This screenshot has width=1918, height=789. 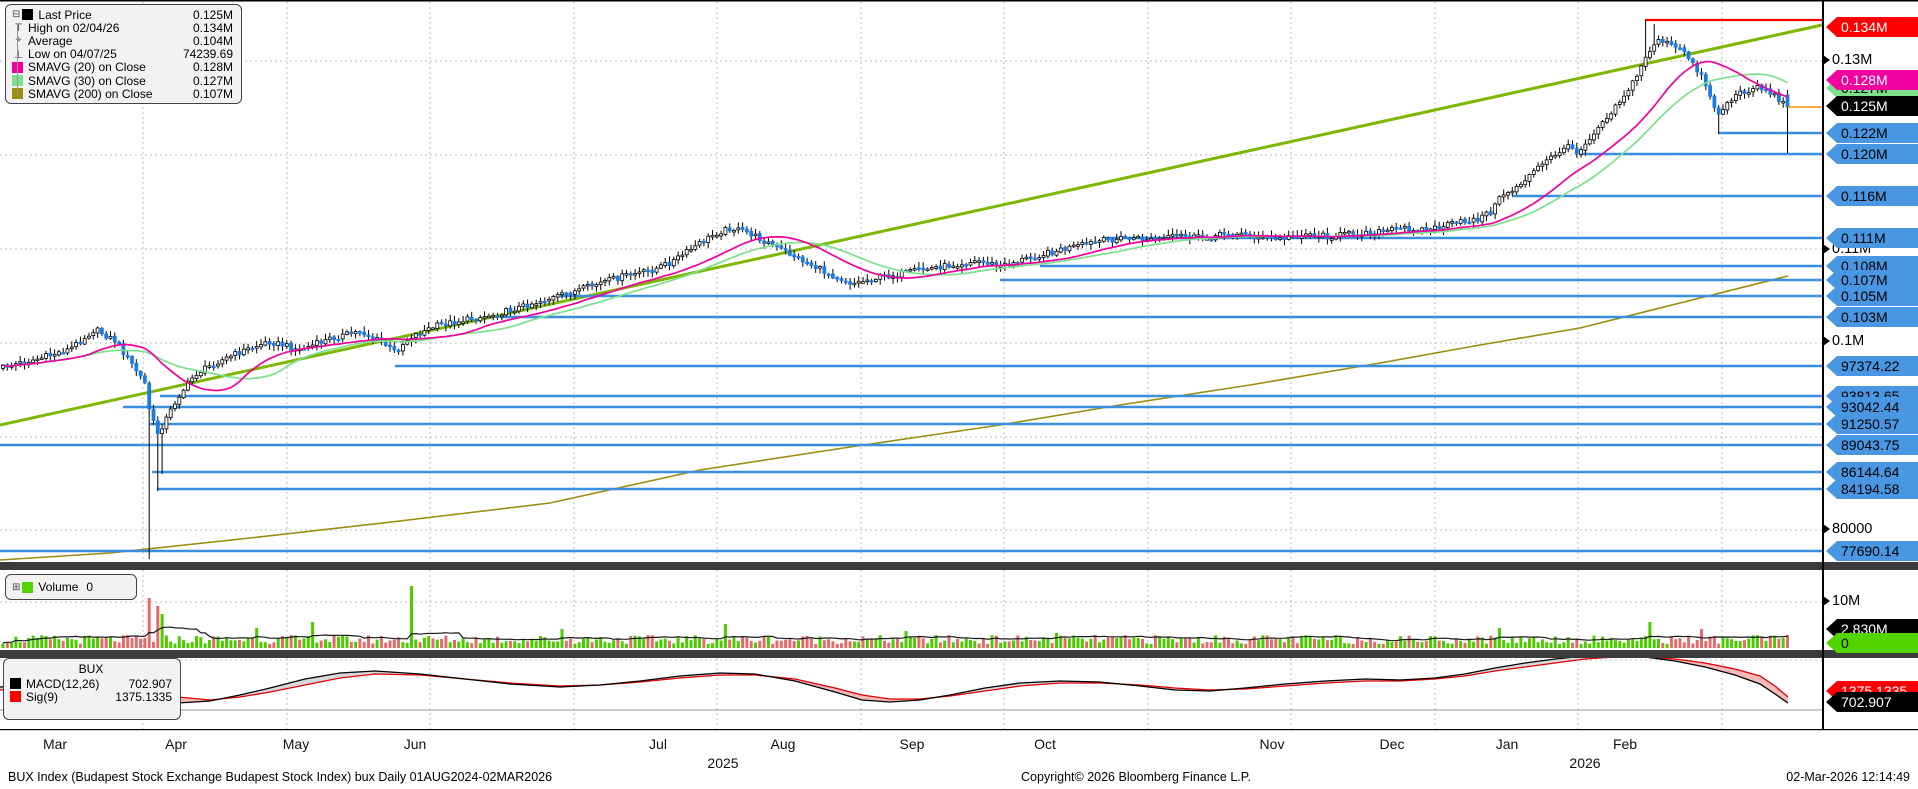 What do you see at coordinates (1872, 296) in the screenshot?
I see `price-badge-0.105M: 0.105M` at bounding box center [1872, 296].